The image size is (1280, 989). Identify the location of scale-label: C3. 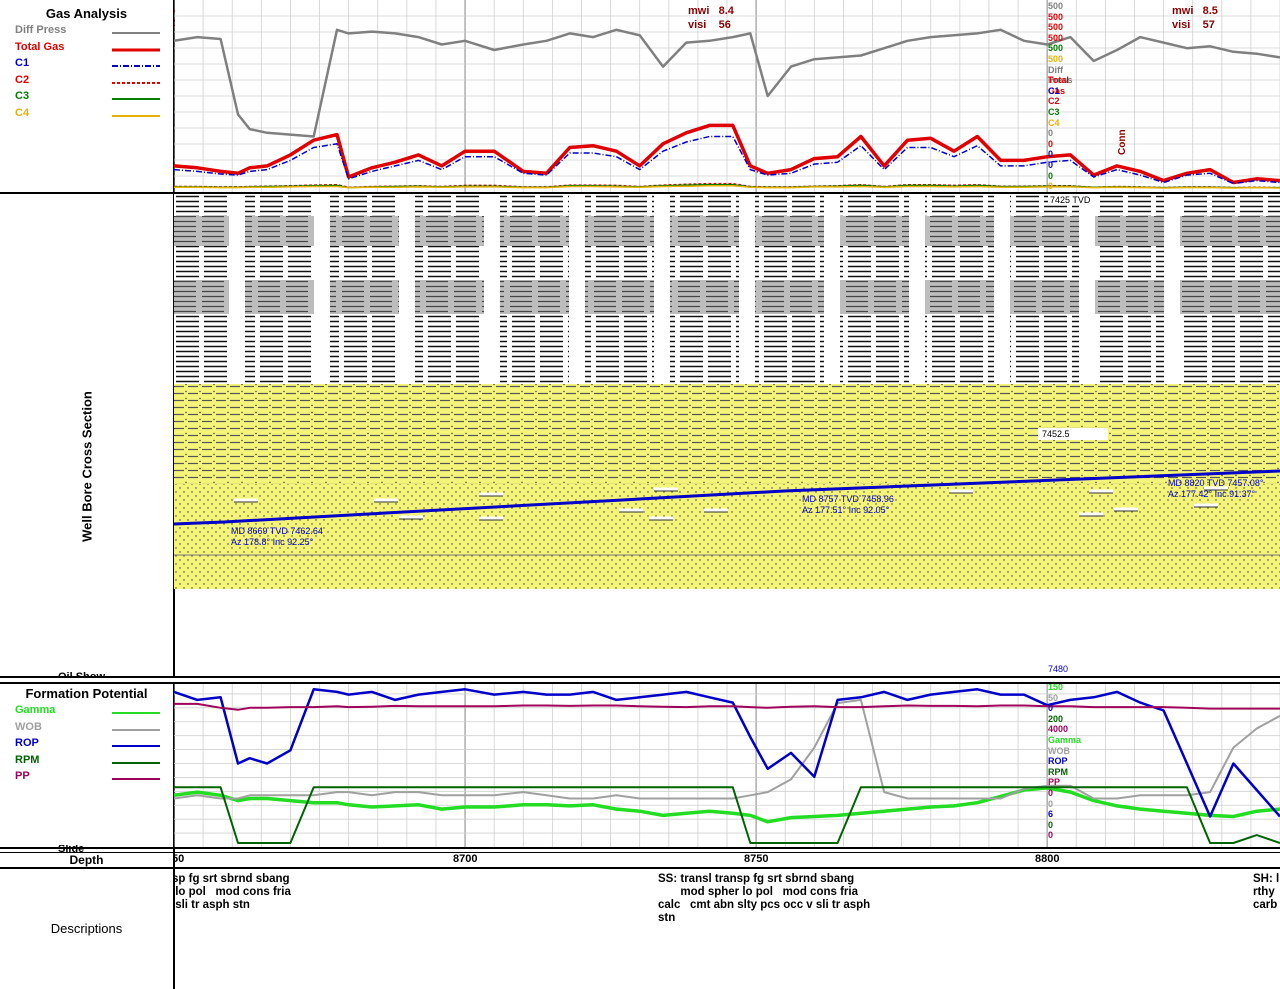
(1054, 112).